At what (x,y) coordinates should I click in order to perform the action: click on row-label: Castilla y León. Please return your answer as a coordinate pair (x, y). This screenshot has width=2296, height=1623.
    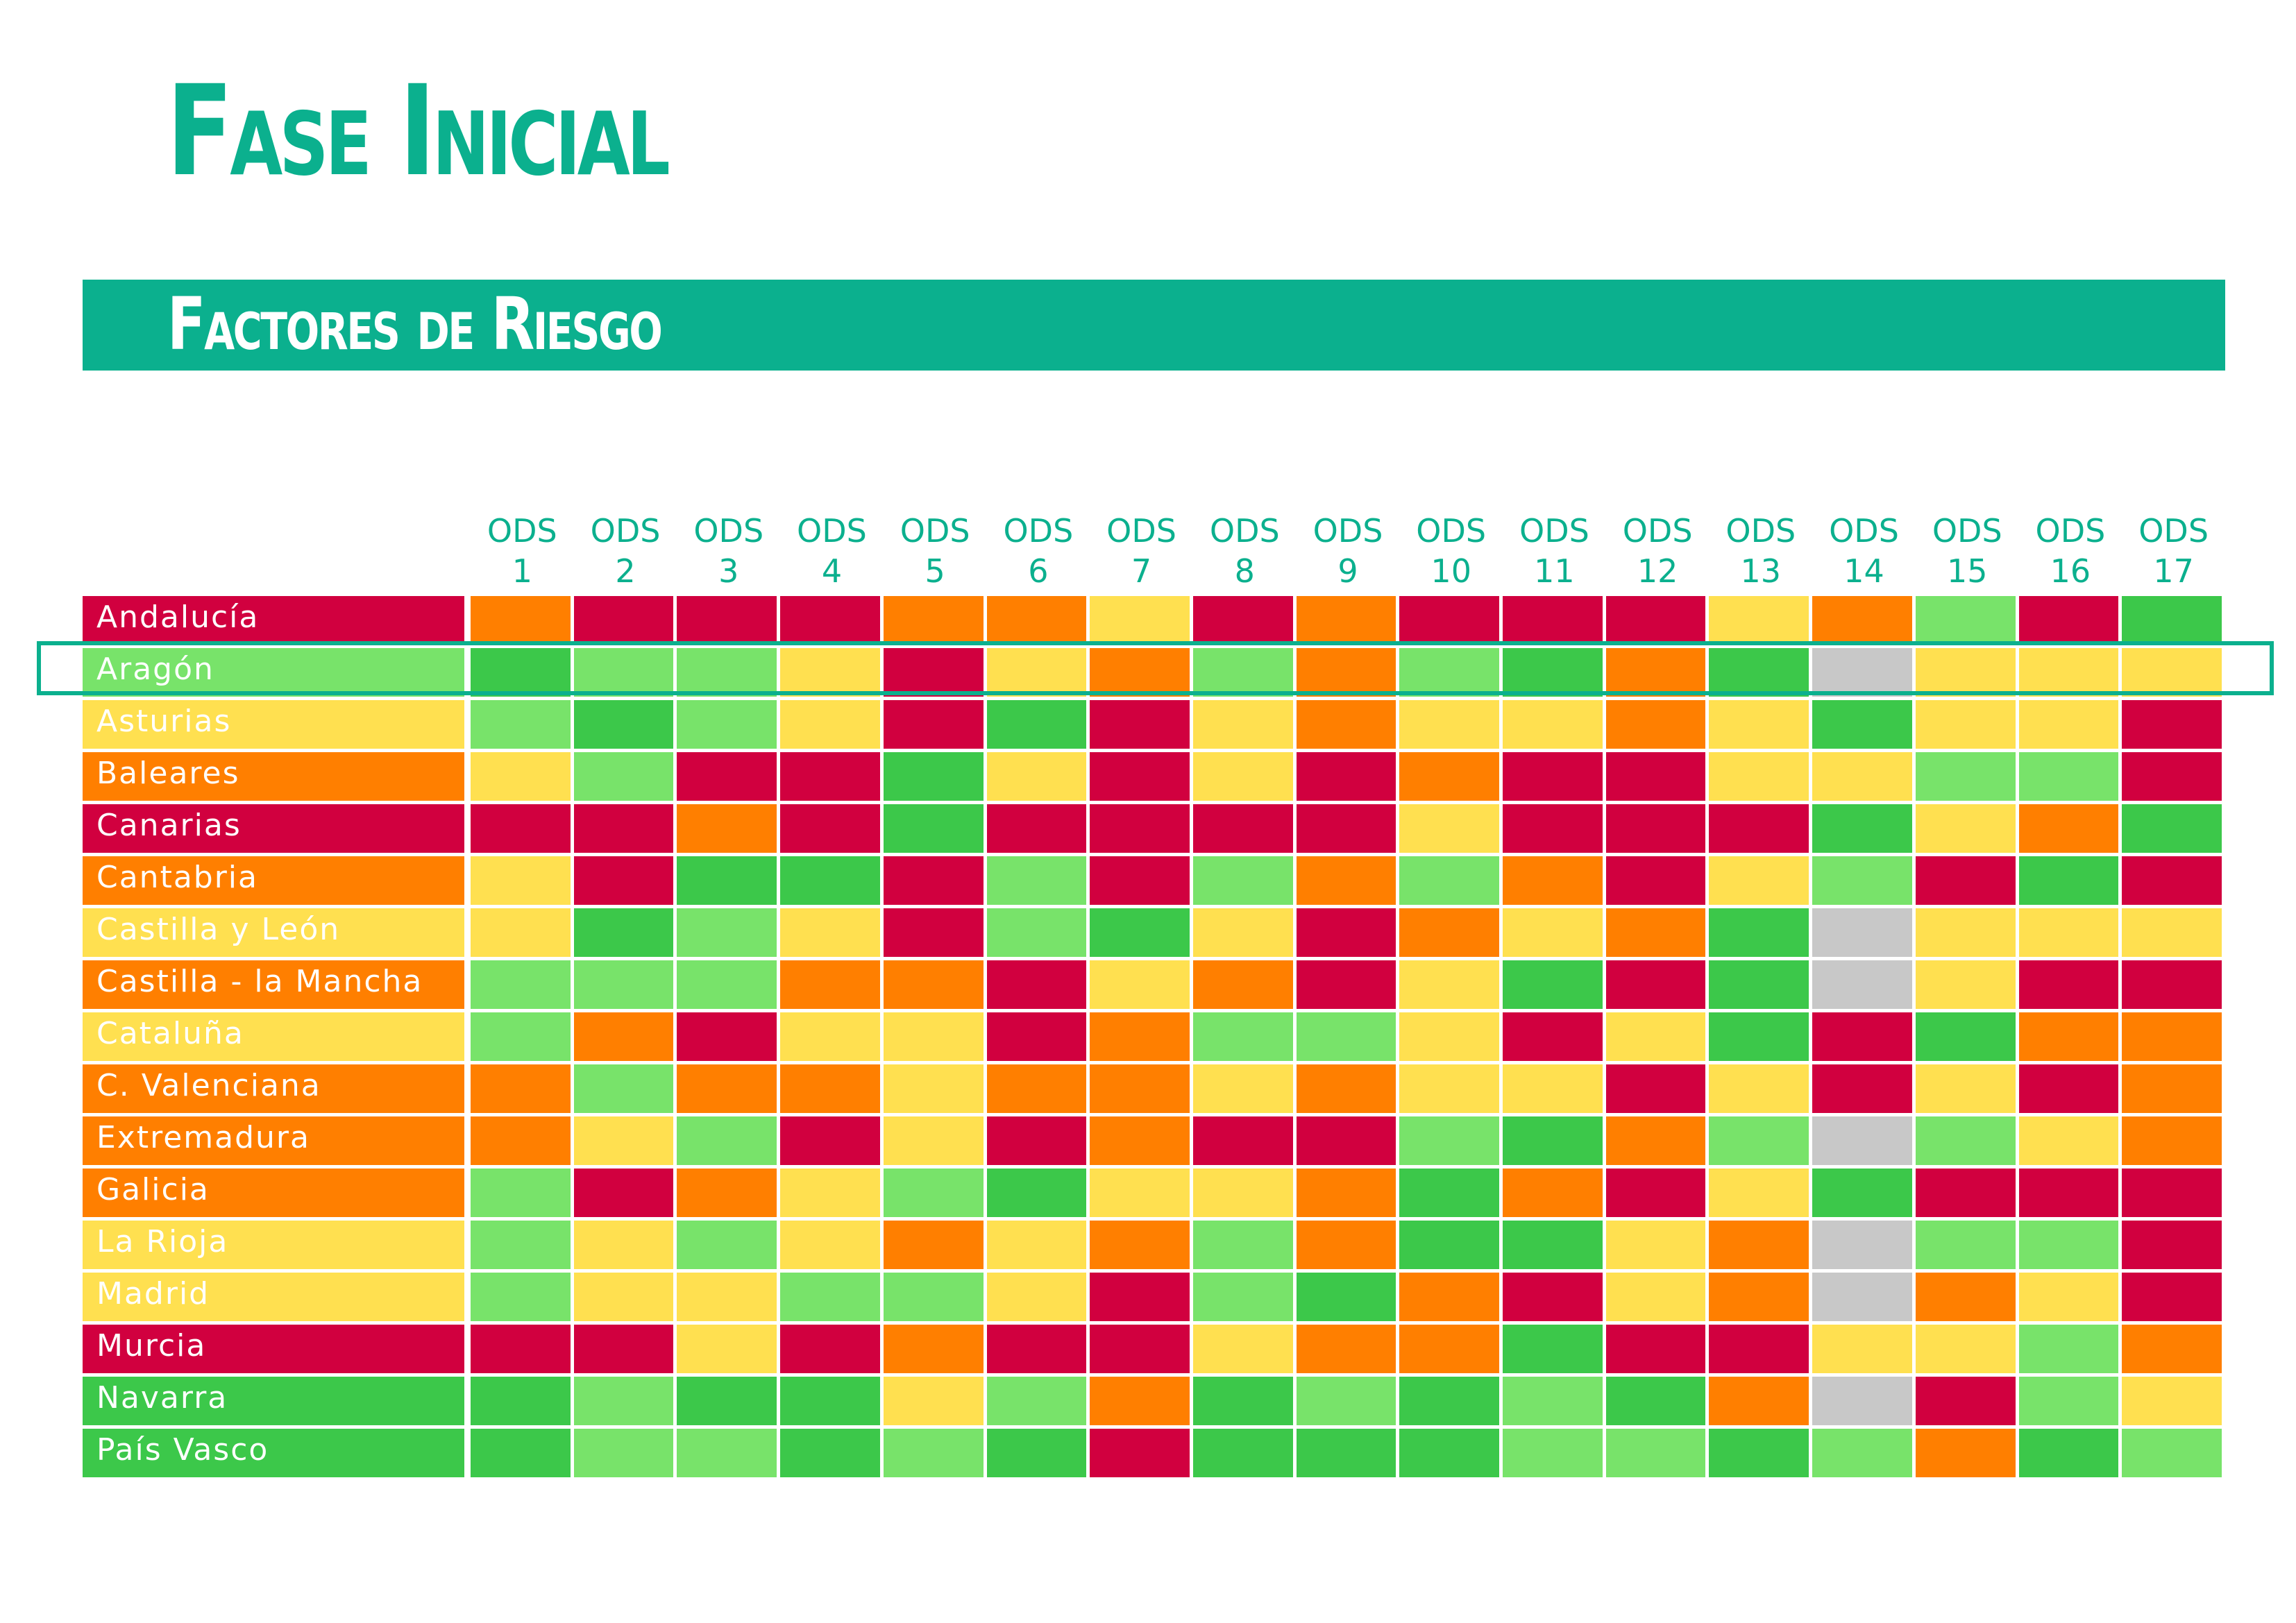
    Looking at the image, I should click on (273, 932).